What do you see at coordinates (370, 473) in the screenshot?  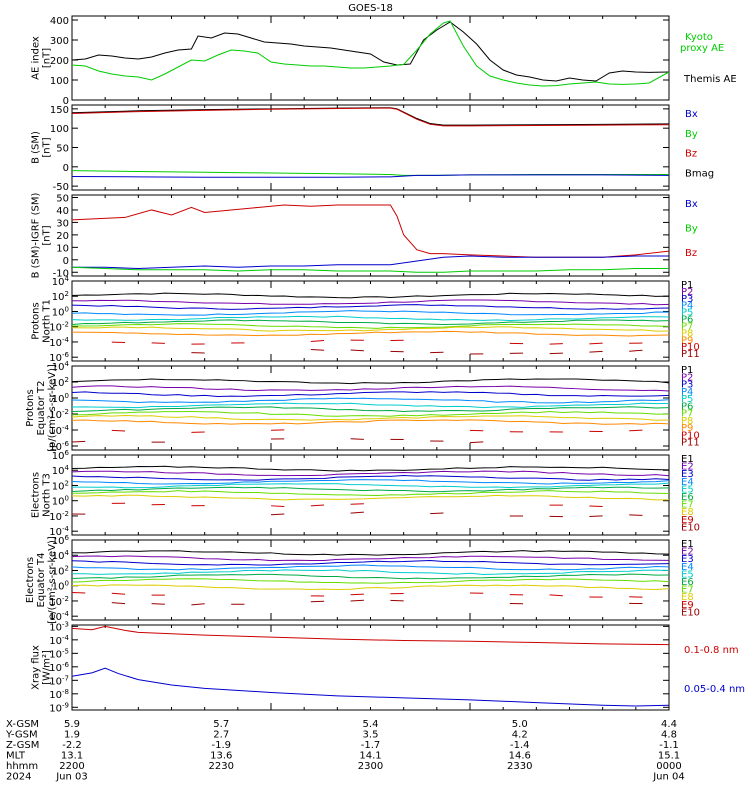 I see `series-line-e2` at bounding box center [370, 473].